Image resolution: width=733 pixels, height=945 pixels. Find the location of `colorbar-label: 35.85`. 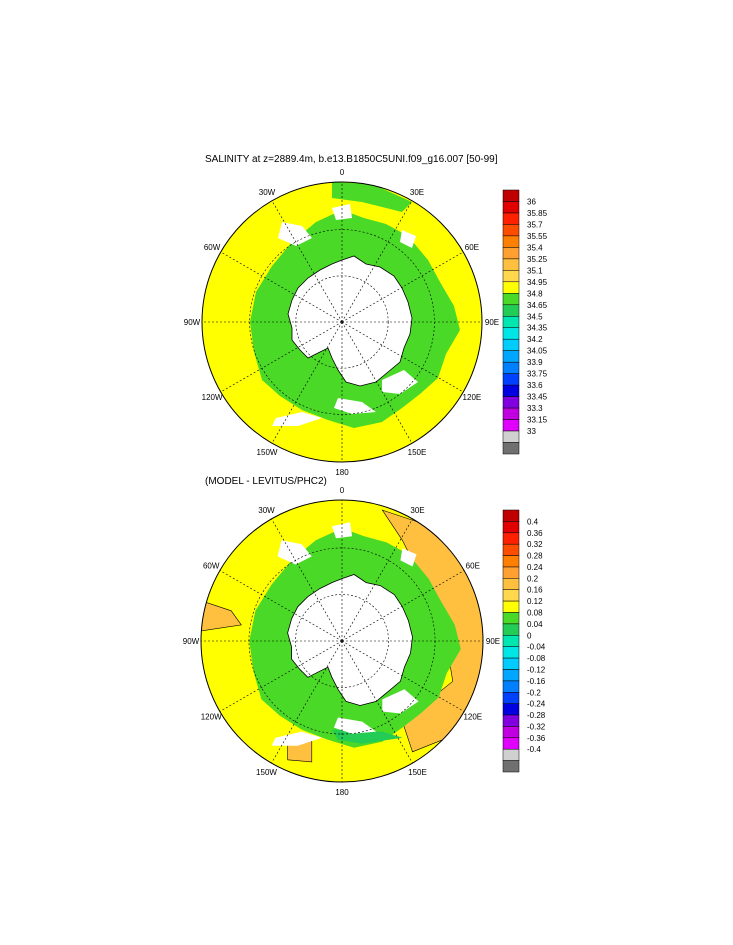

colorbar-label: 35.85 is located at coordinates (537, 213).